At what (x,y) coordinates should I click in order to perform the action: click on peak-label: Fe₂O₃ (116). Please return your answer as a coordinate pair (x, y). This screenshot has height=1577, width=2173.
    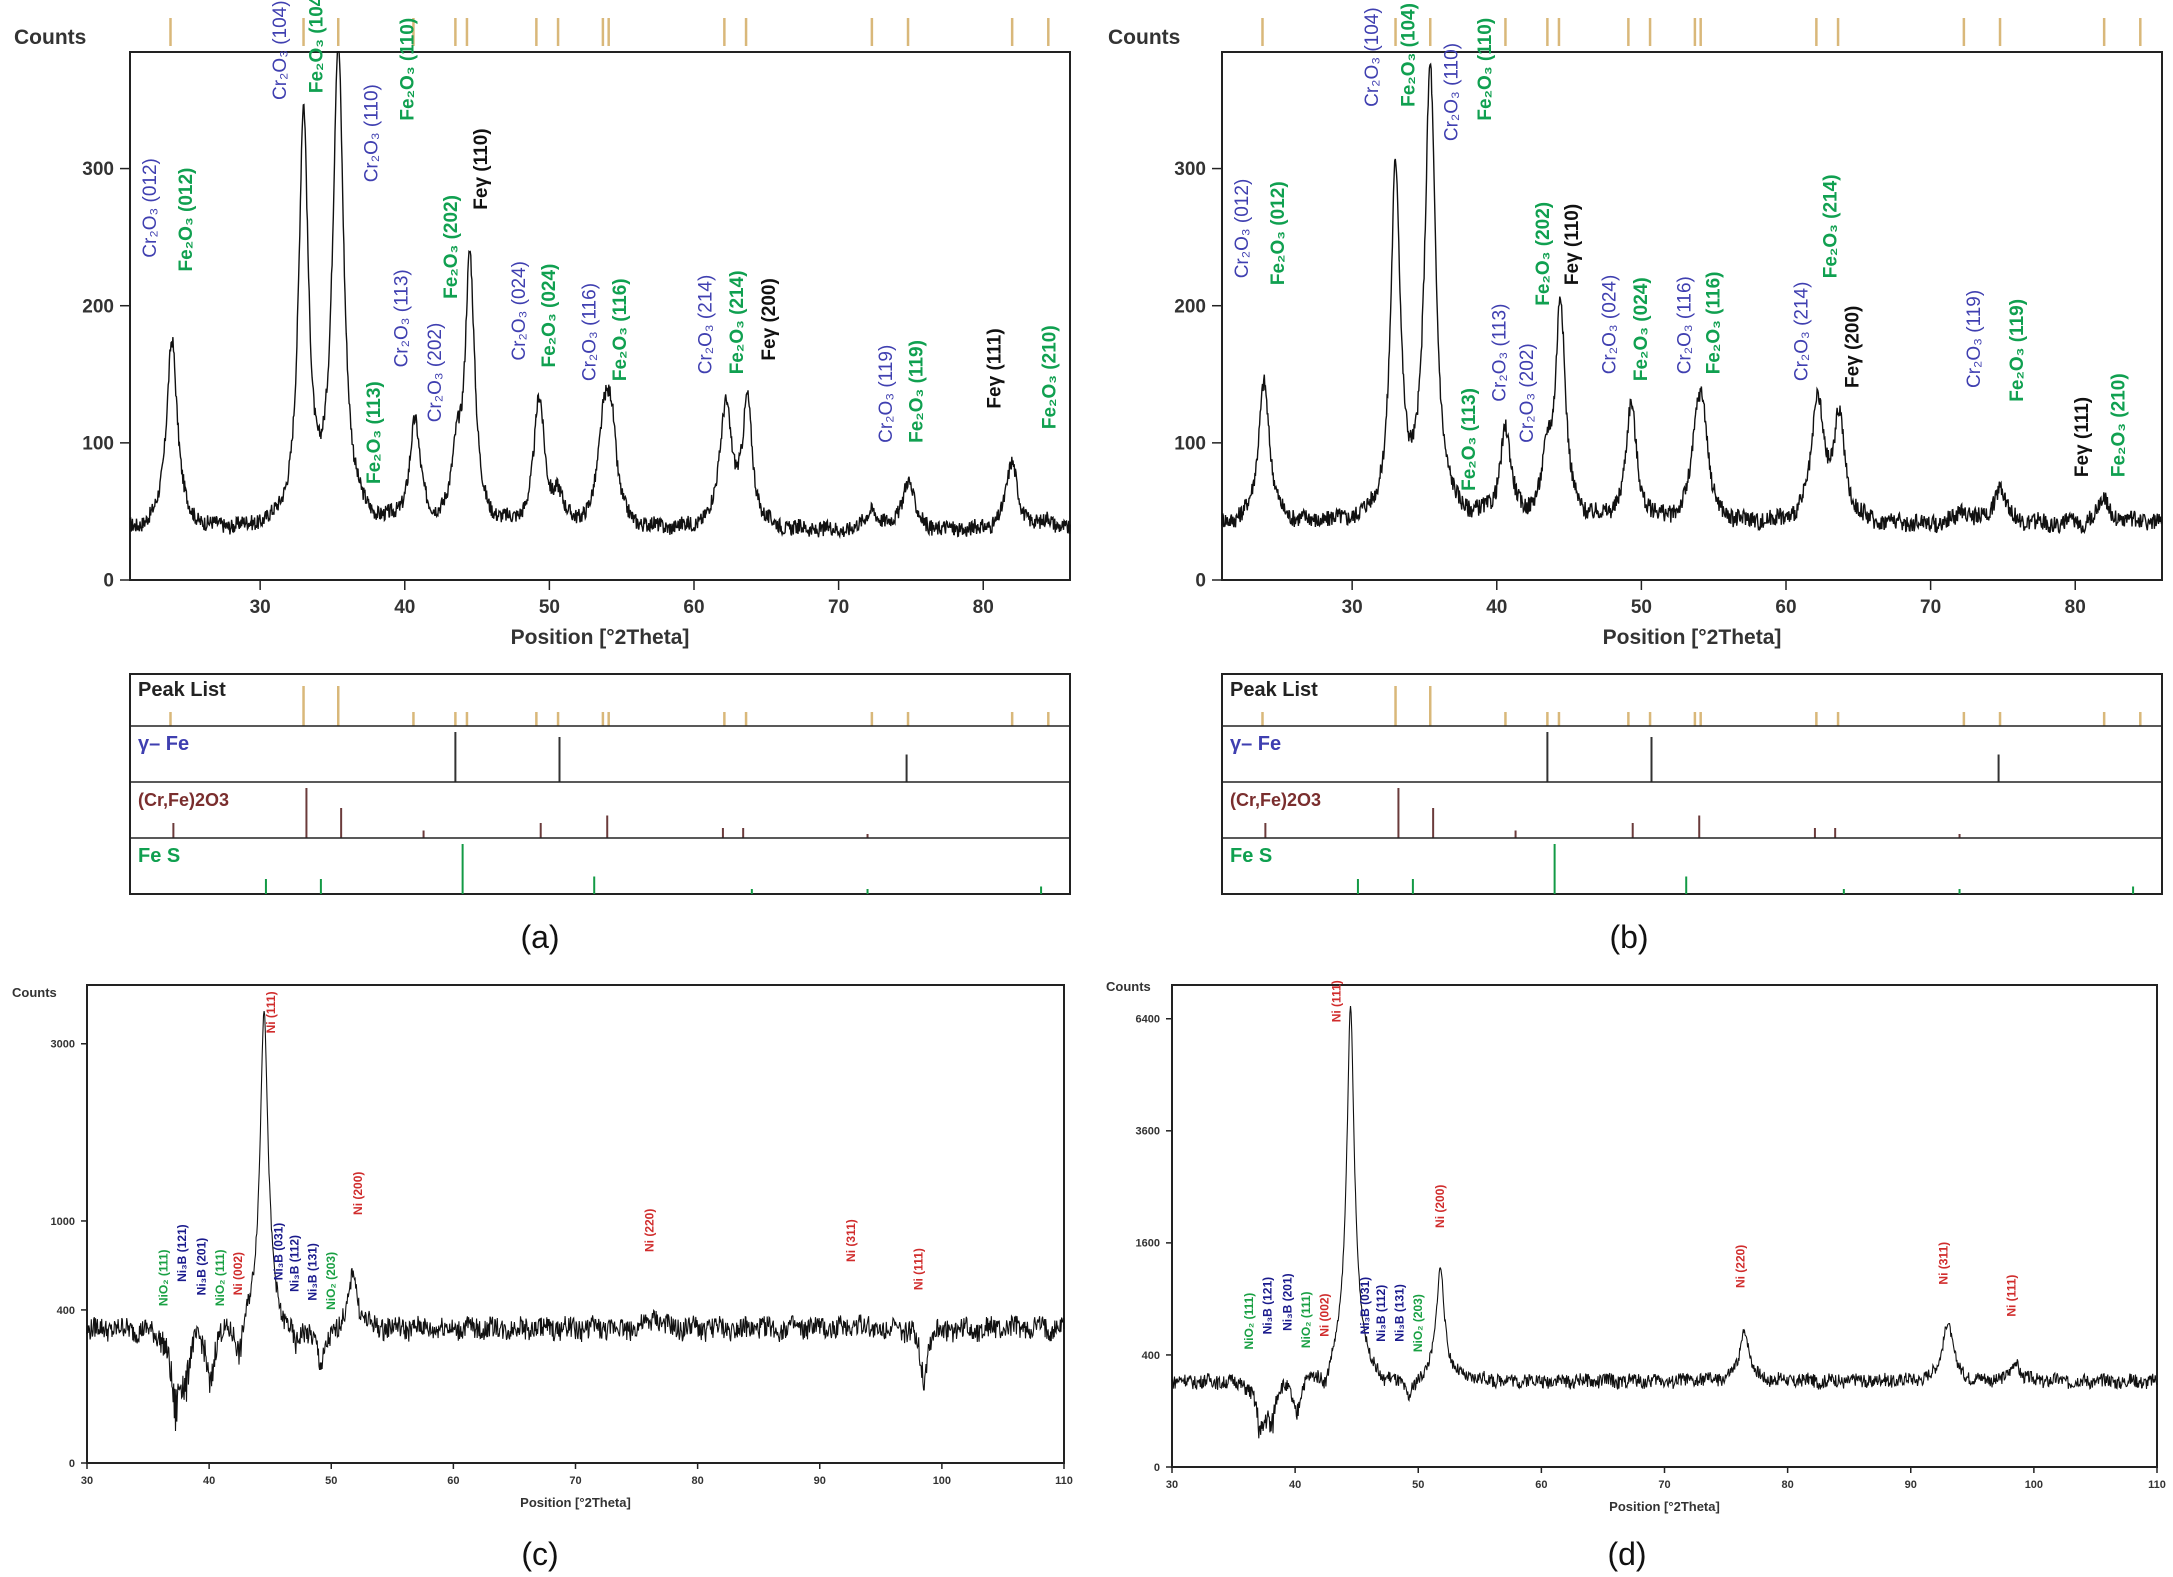
    Looking at the image, I should click on (620, 329).